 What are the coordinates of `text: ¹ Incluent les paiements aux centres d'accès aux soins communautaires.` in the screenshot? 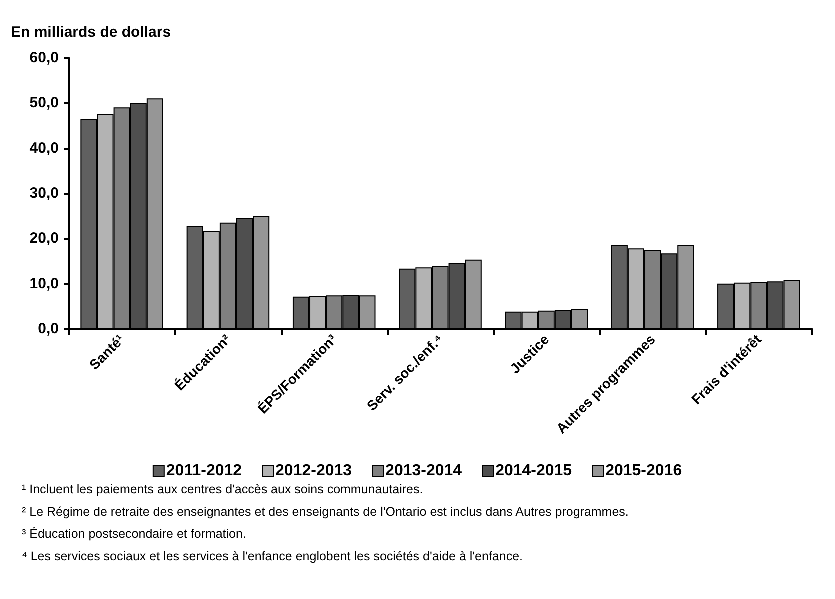 It's located at (223, 489).